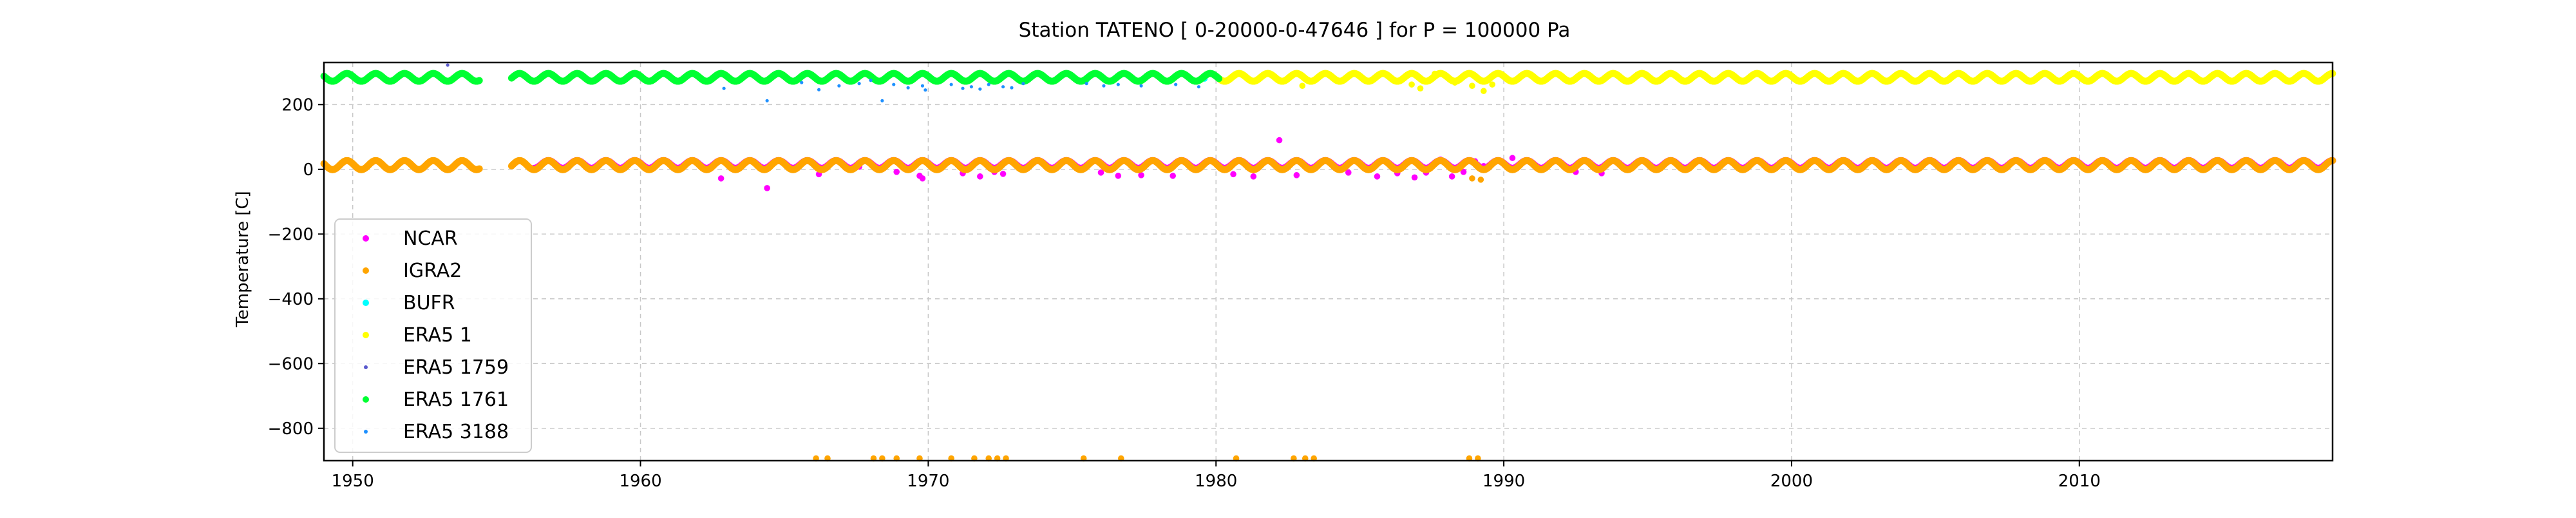 Image resolution: width=2576 pixels, height=518 pixels. Describe the element at coordinates (480, 169) in the screenshot. I see `data-point-igra2` at that location.